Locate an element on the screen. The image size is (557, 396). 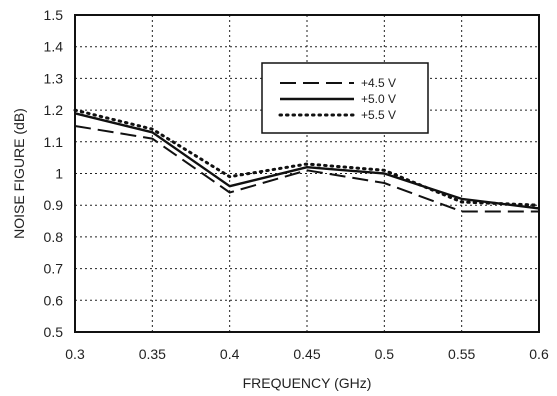
legend-label: +4.5 V is located at coordinates (378, 83).